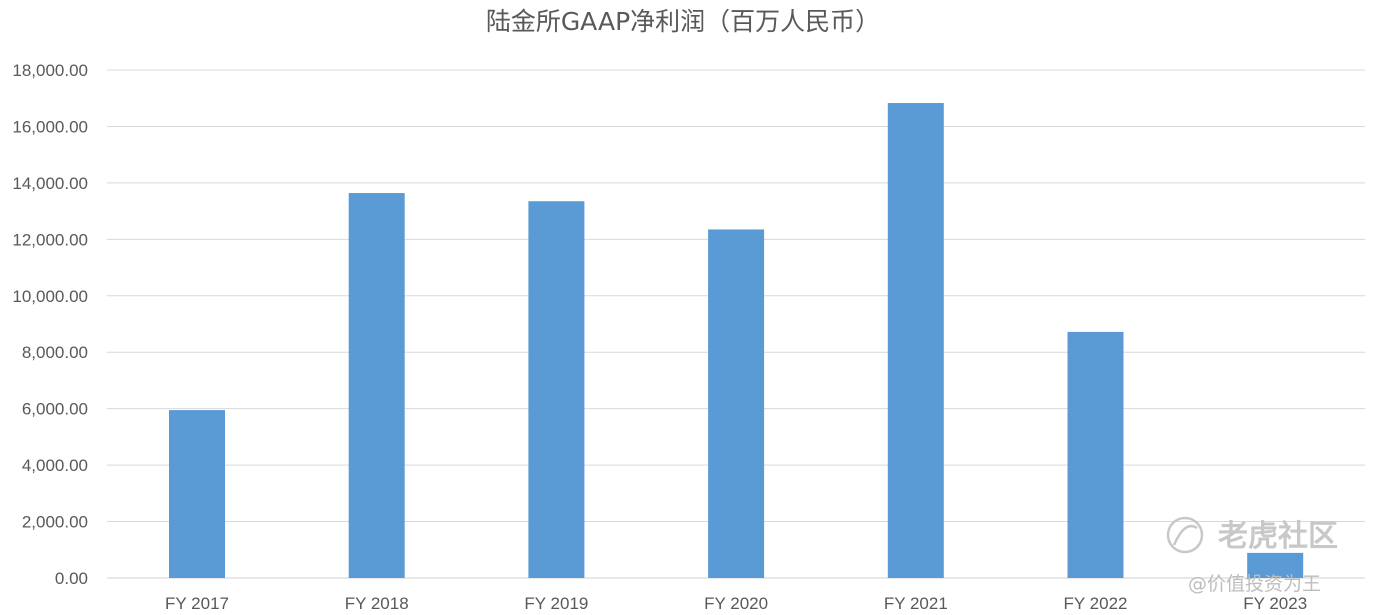 The image size is (1386, 615). I want to click on watermark: 老虎社区 @价值投资为王, so click(1252, 555).